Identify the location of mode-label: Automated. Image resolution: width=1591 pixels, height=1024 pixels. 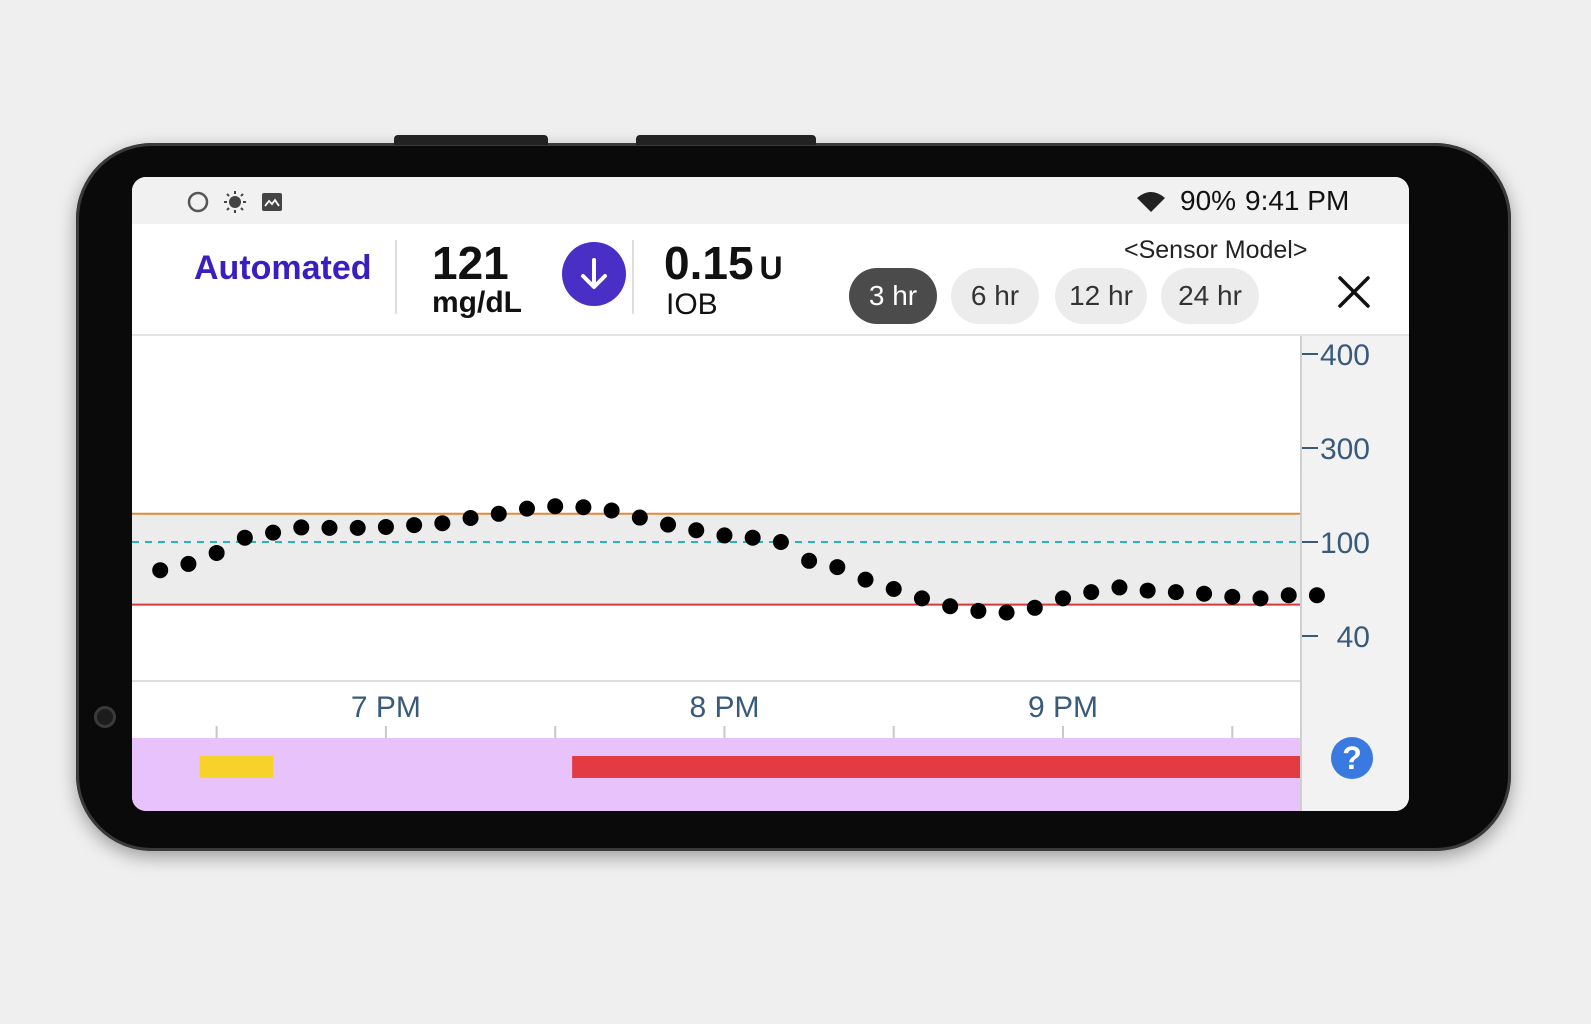
(283, 268).